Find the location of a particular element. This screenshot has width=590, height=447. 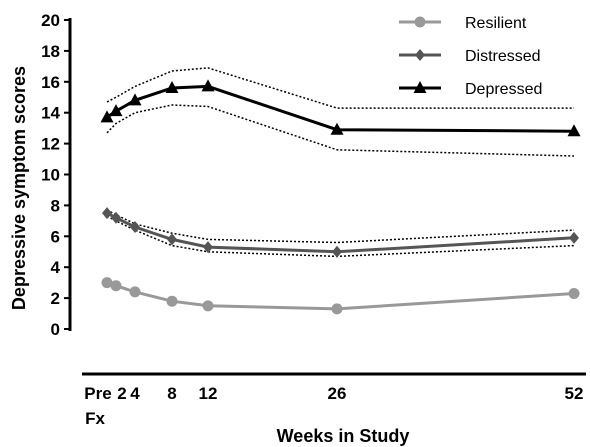

legend-item-distressed: Distressed is located at coordinates (470, 56).